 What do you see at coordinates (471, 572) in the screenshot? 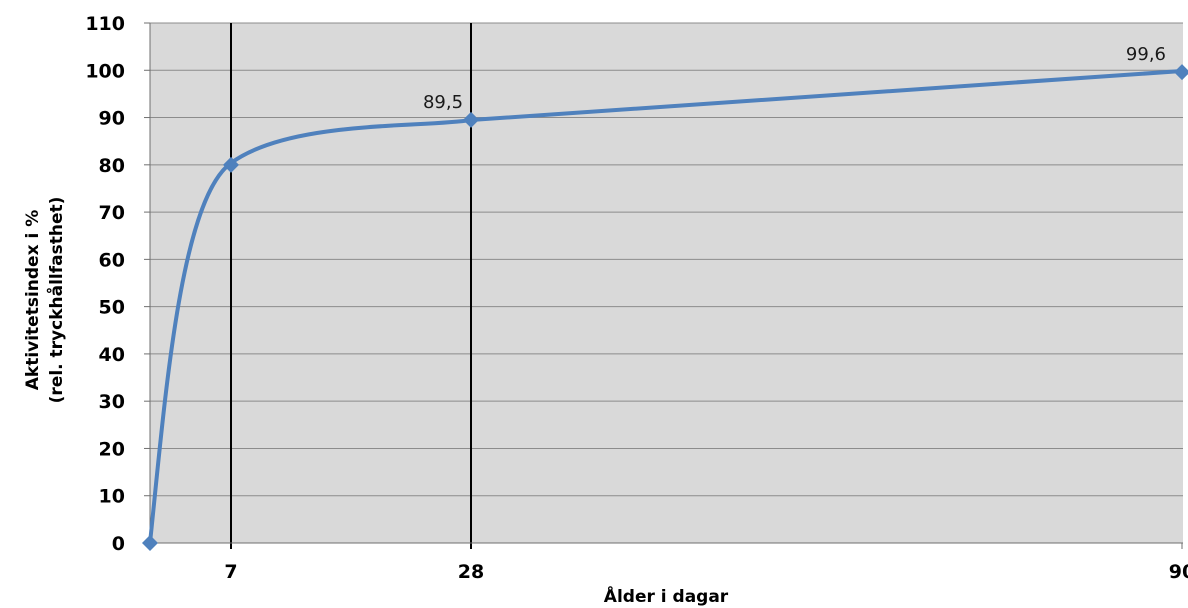
I see `x-tick-label-28: 28` at bounding box center [471, 572].